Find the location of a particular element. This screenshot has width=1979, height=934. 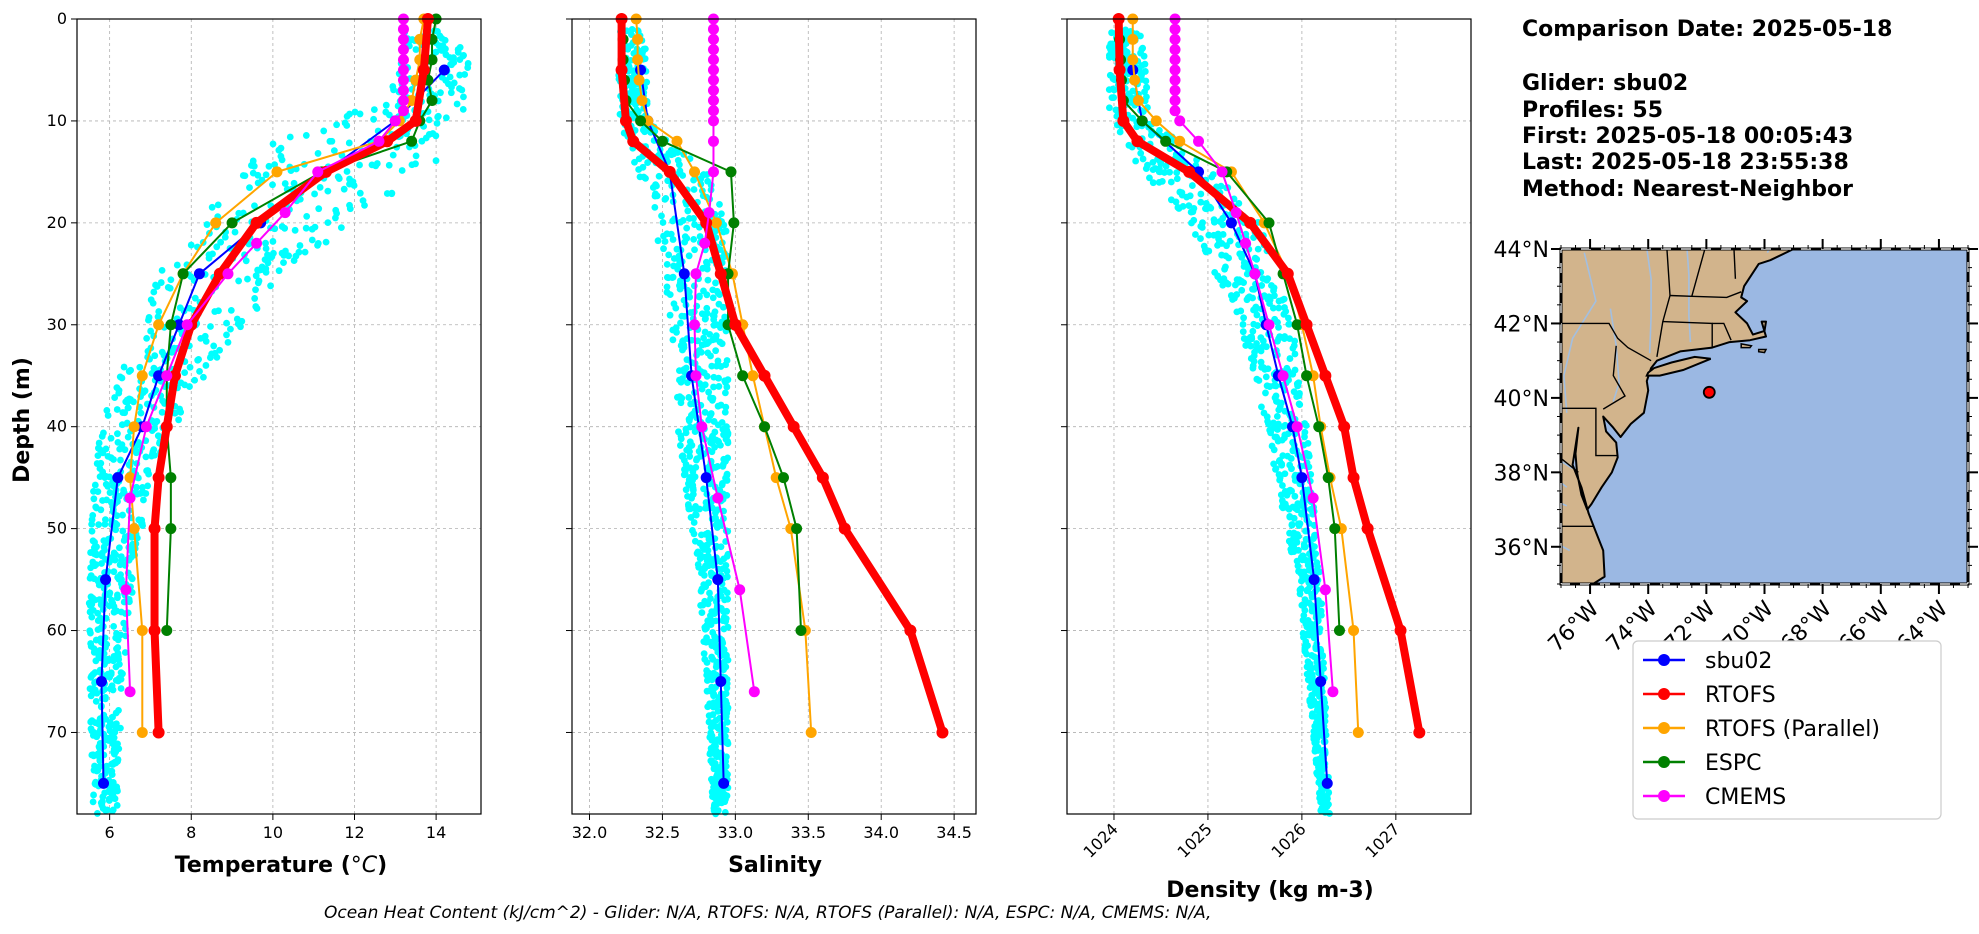

nantucket is located at coordinates (1762, 351).